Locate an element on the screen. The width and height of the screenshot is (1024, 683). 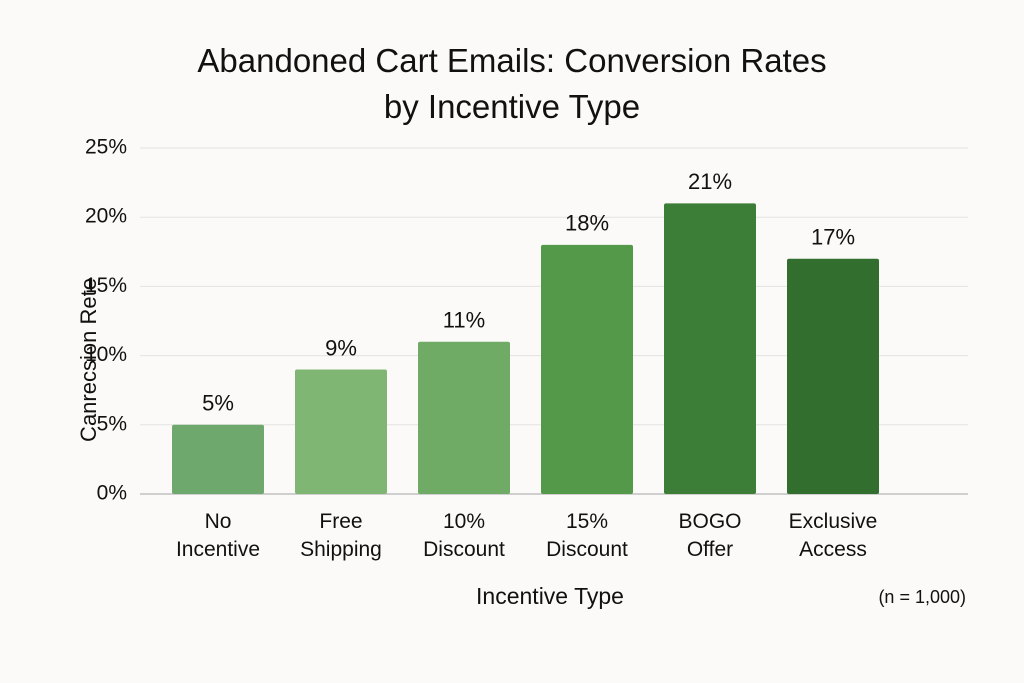
value-label: 17% is located at coordinates (833, 237).